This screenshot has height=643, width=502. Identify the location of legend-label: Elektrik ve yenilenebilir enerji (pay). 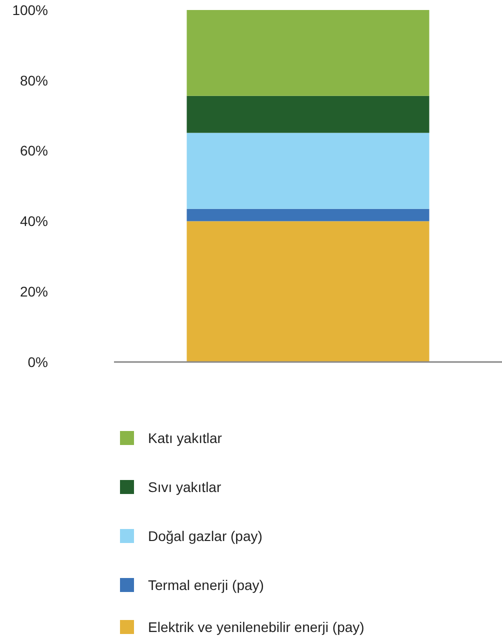
(256, 626).